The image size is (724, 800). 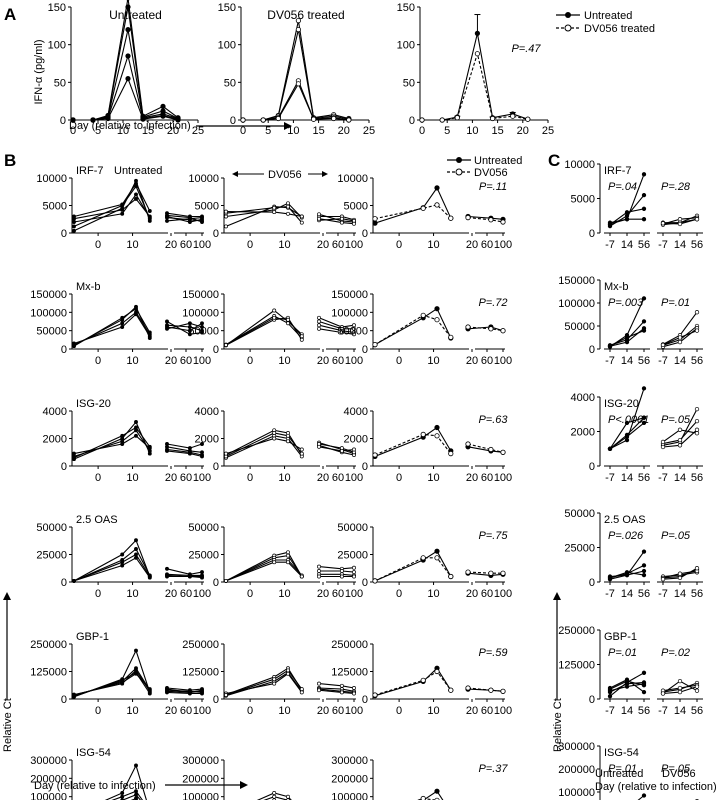 I want to click on A-treated-y-tick-label: 150, so click(x=227, y=8).